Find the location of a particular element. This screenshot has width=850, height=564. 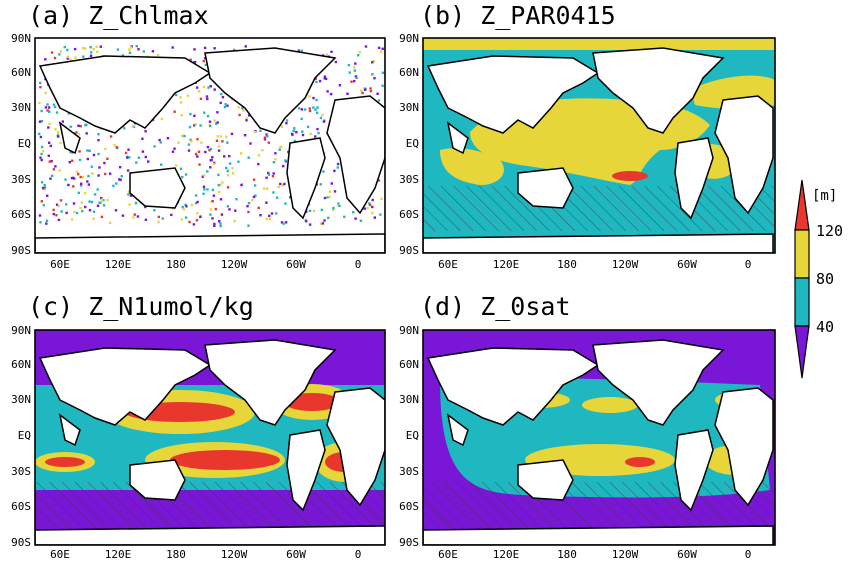

lat-label: 30S is located at coordinates (409, 179).